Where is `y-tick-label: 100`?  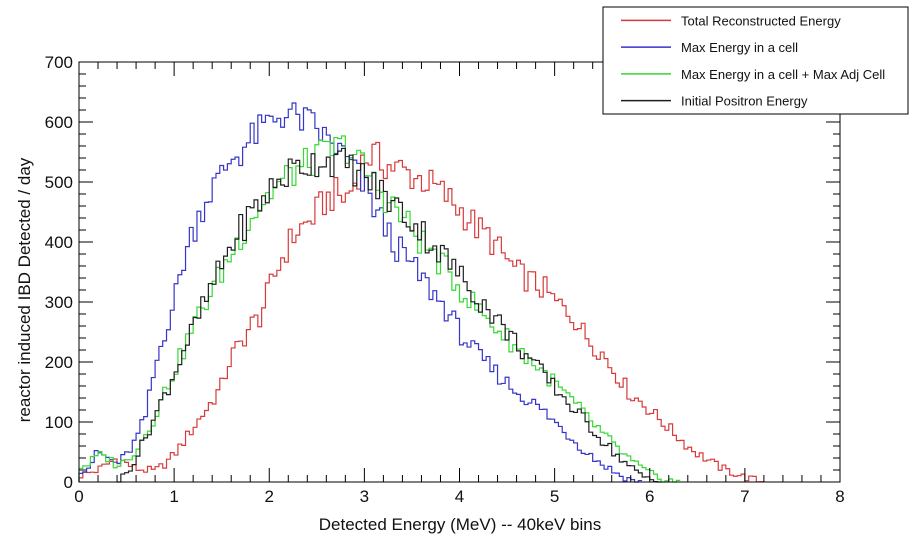 y-tick-label: 100 is located at coordinates (59, 422).